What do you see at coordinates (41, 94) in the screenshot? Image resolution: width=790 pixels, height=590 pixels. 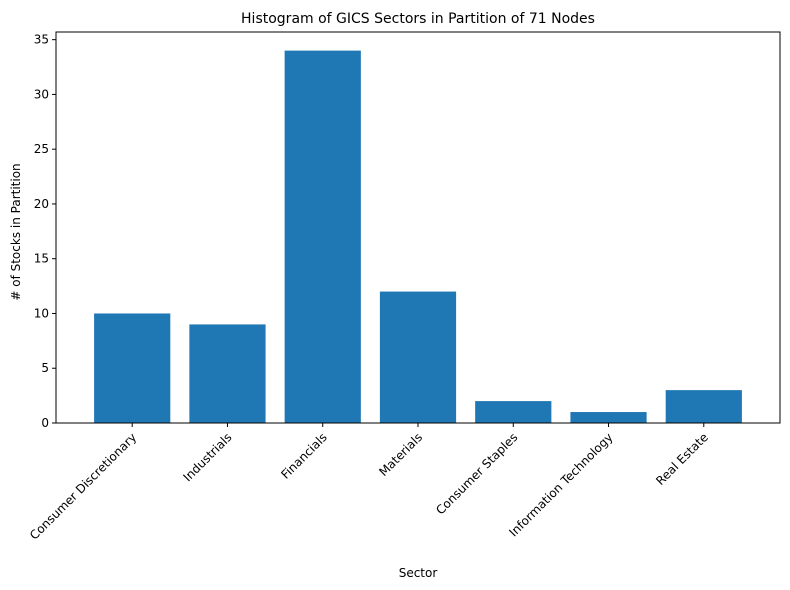 I see `y-tick-label-6: 30` at bounding box center [41, 94].